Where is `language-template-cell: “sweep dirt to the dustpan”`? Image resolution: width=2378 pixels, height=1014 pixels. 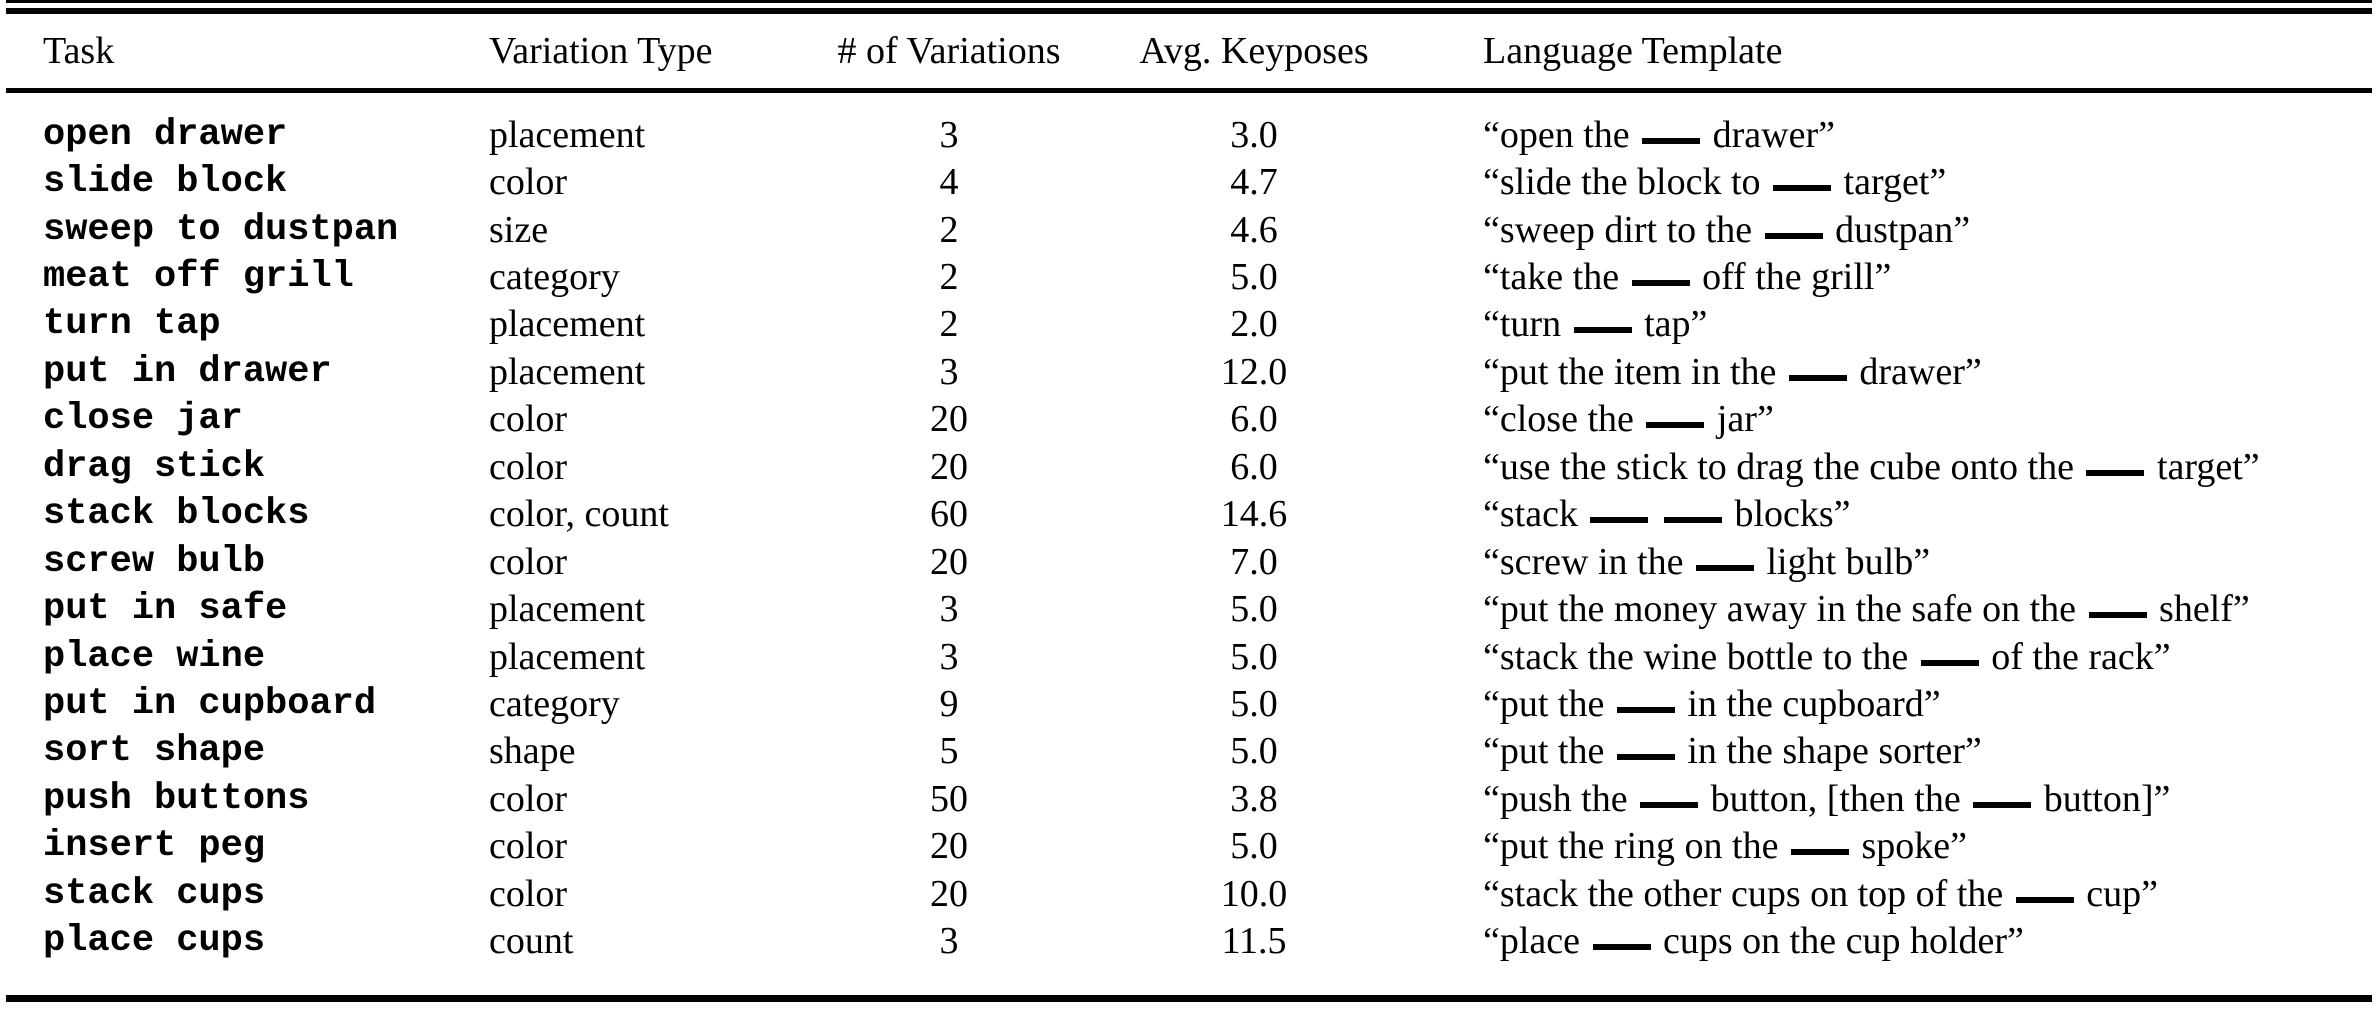
language-template-cell: “sweep dirt to the dustpan” is located at coordinates (1727, 229).